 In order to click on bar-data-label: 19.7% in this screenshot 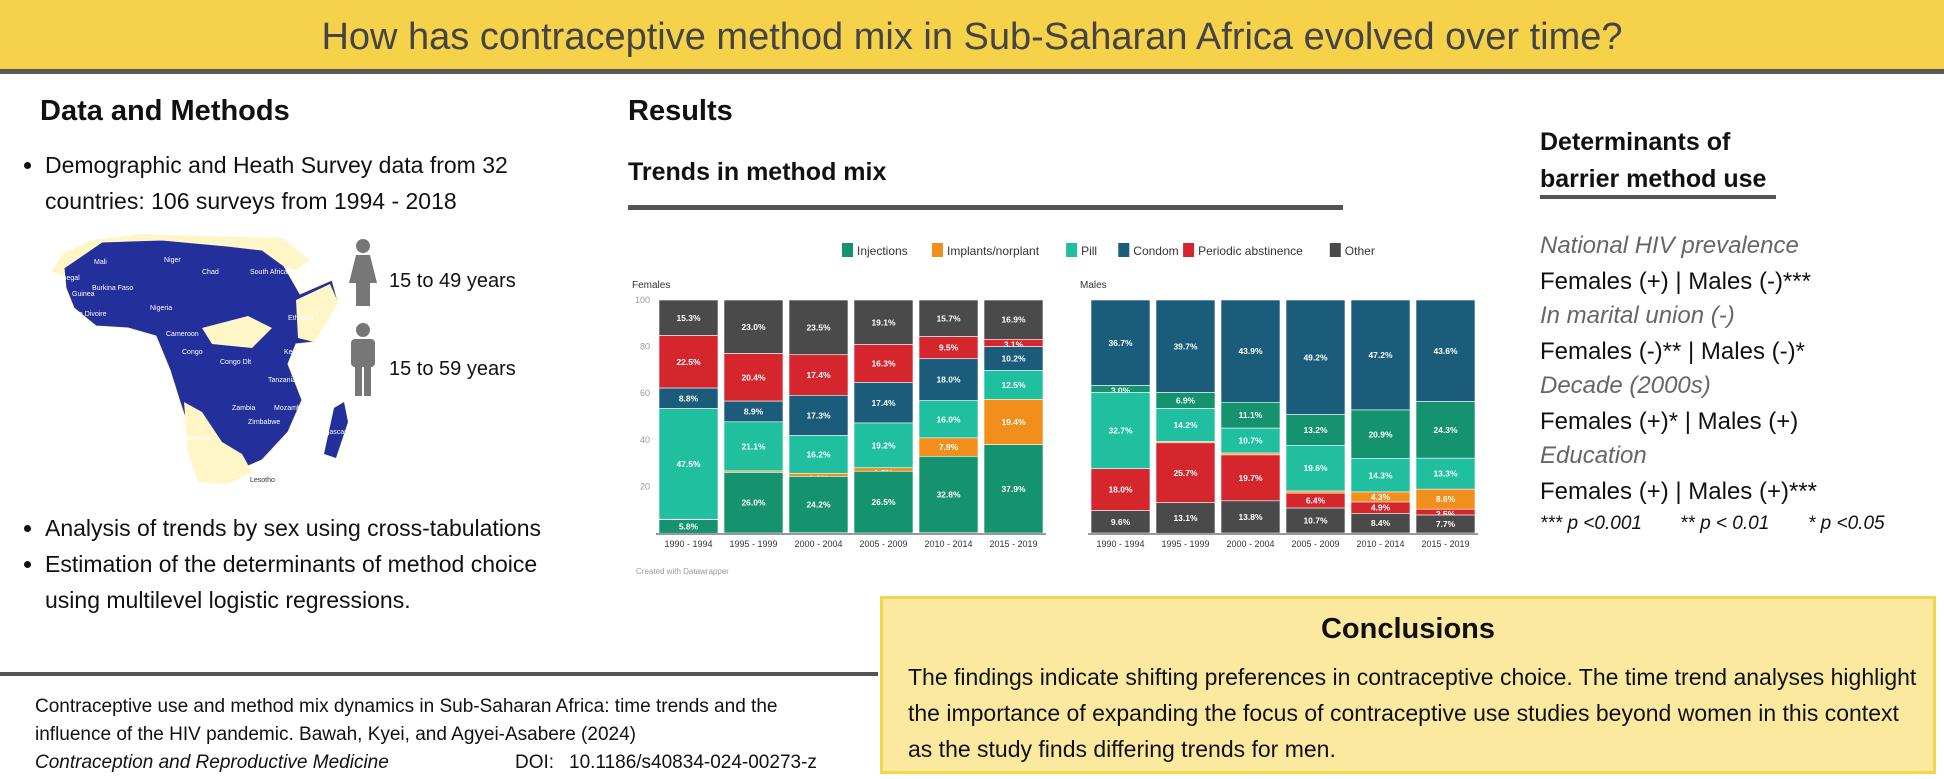, I will do `click(1250, 478)`.